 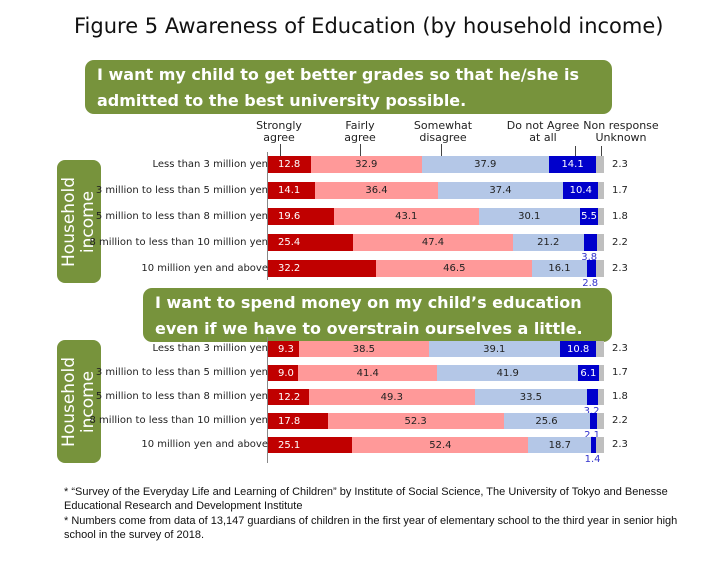 I want to click on col-header-strongly-agree: Strongly agree, so click(x=279, y=131).